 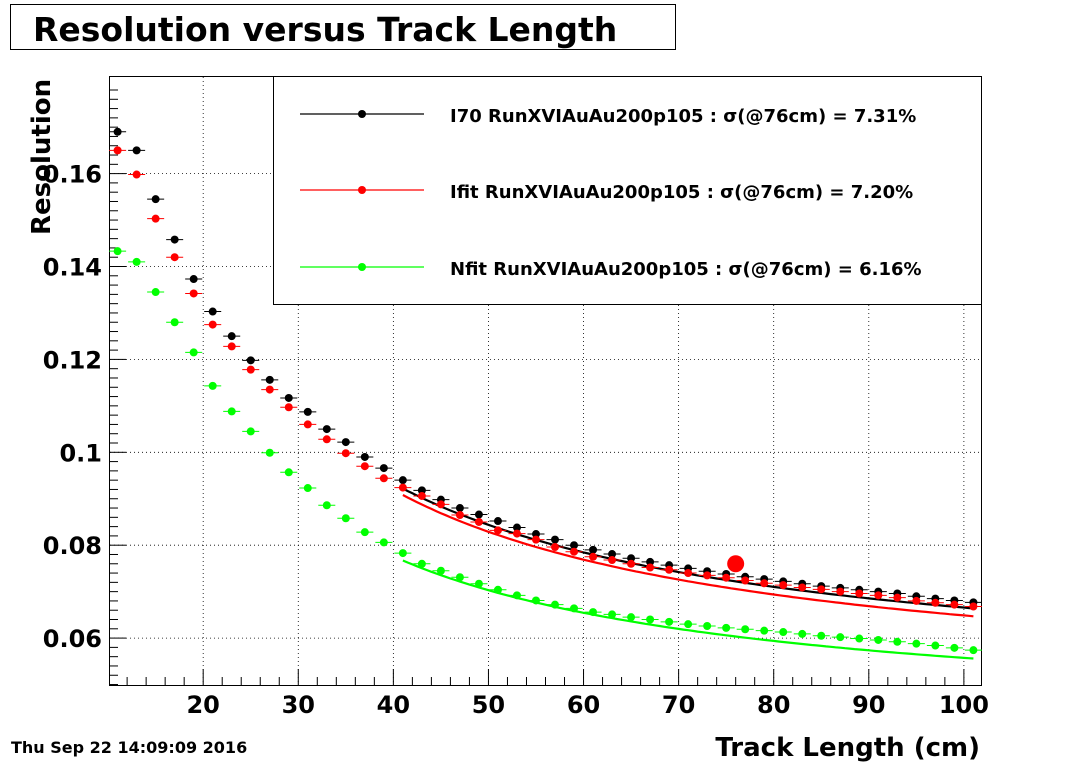 I want to click on legend-label: I70 RunXVIAuAu200p105 : σ(@76cm) = 7.31%, so click(x=683, y=116).